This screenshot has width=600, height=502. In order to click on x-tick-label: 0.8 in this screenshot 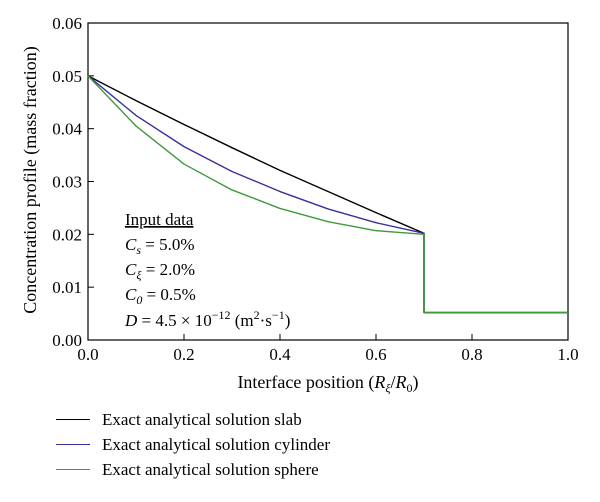, I will do `click(471, 354)`.